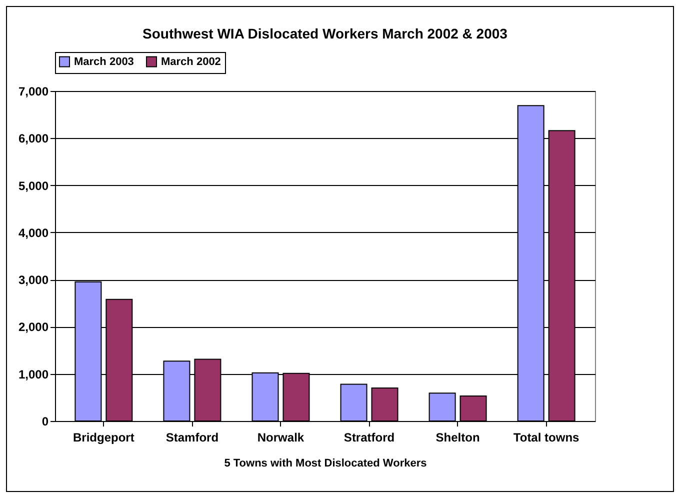 This screenshot has width=682, height=500. What do you see at coordinates (33, 327) in the screenshot?
I see `y-tick-label: 2,000` at bounding box center [33, 327].